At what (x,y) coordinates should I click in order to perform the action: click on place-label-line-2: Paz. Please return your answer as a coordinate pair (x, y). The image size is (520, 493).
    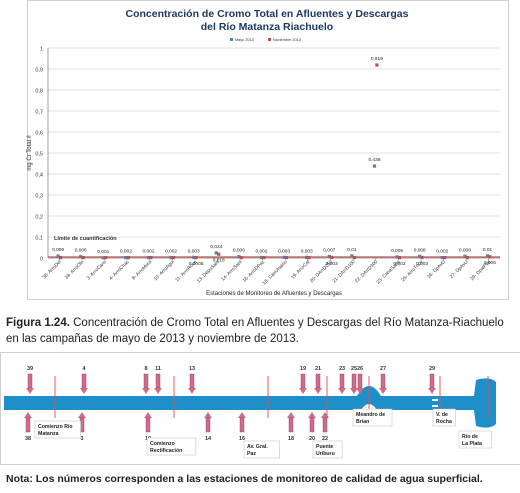
    Looking at the image, I should click on (251, 454).